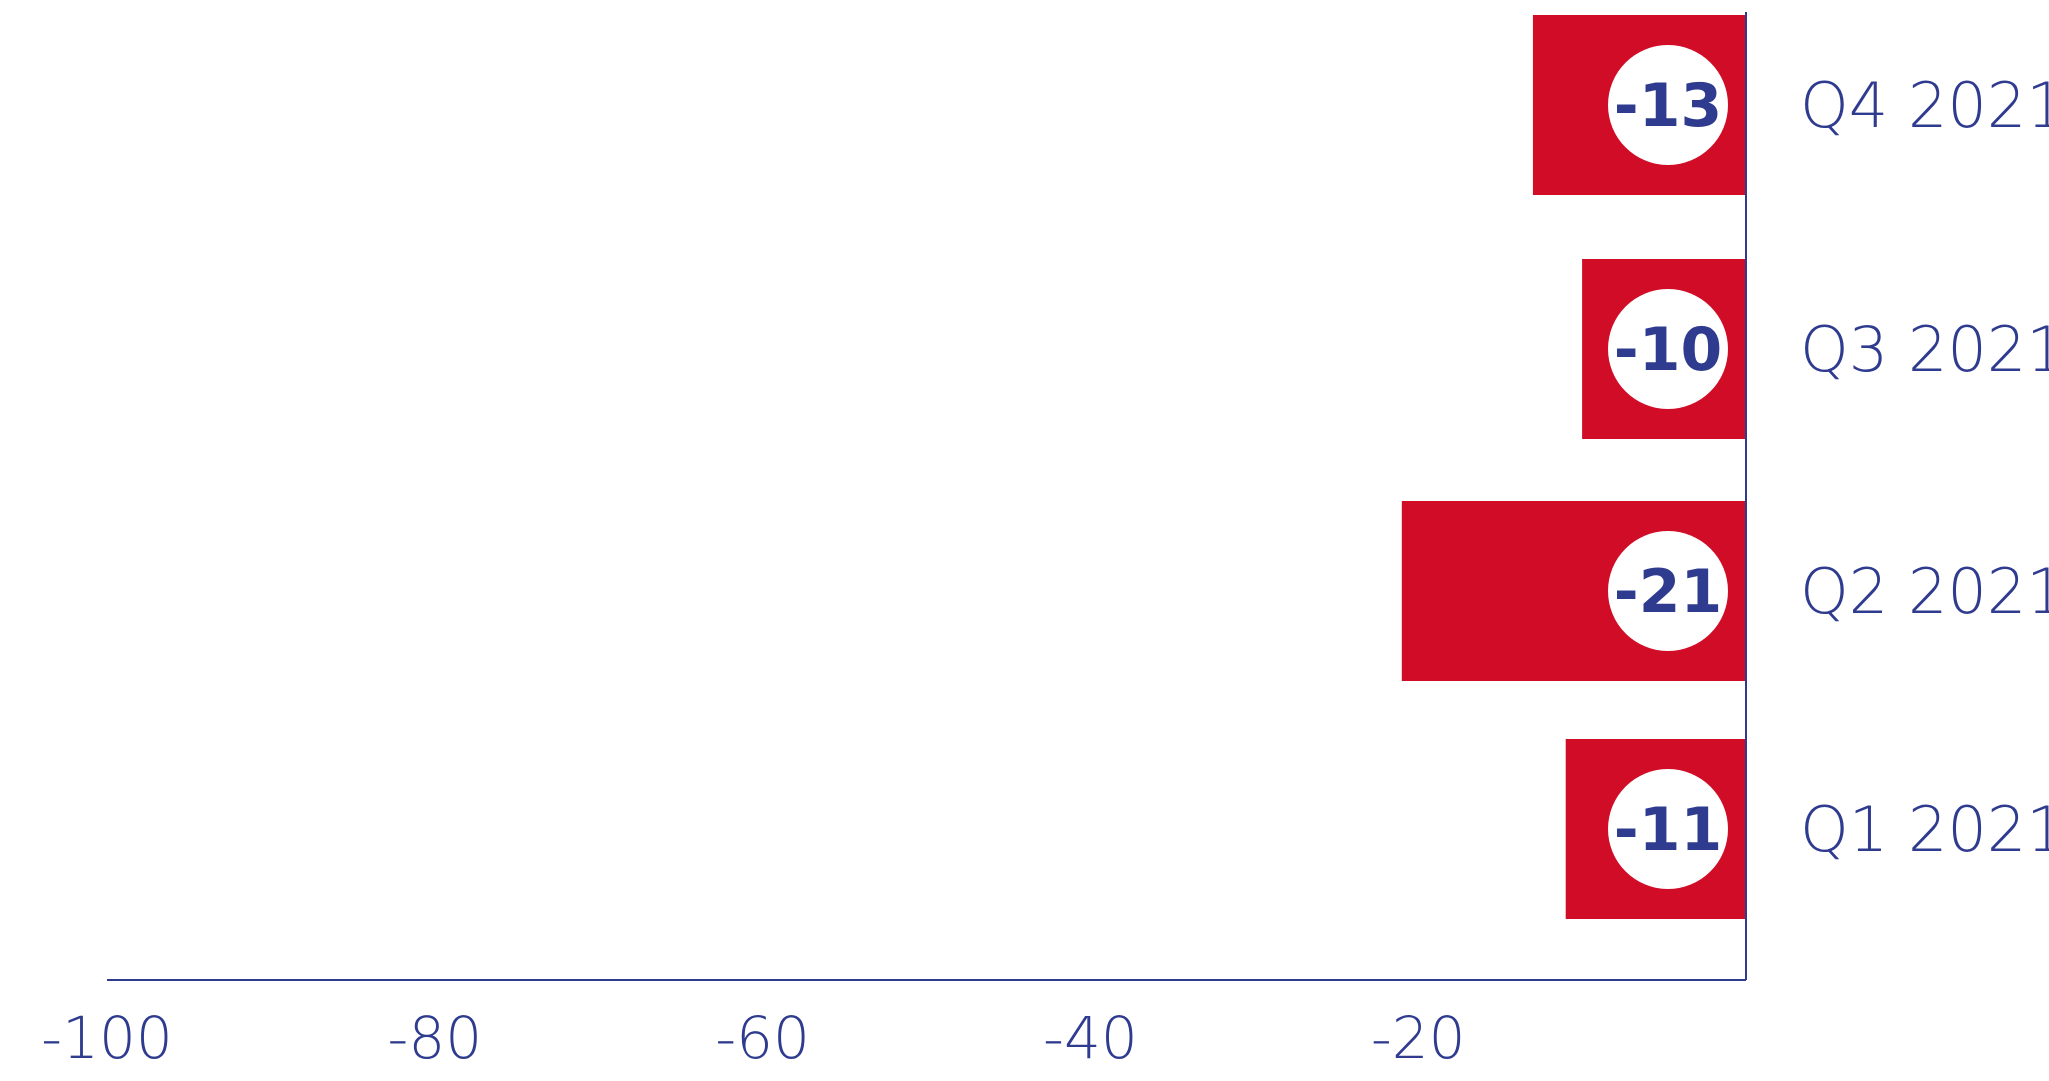  I want to click on data-label: -13, so click(1668, 106).